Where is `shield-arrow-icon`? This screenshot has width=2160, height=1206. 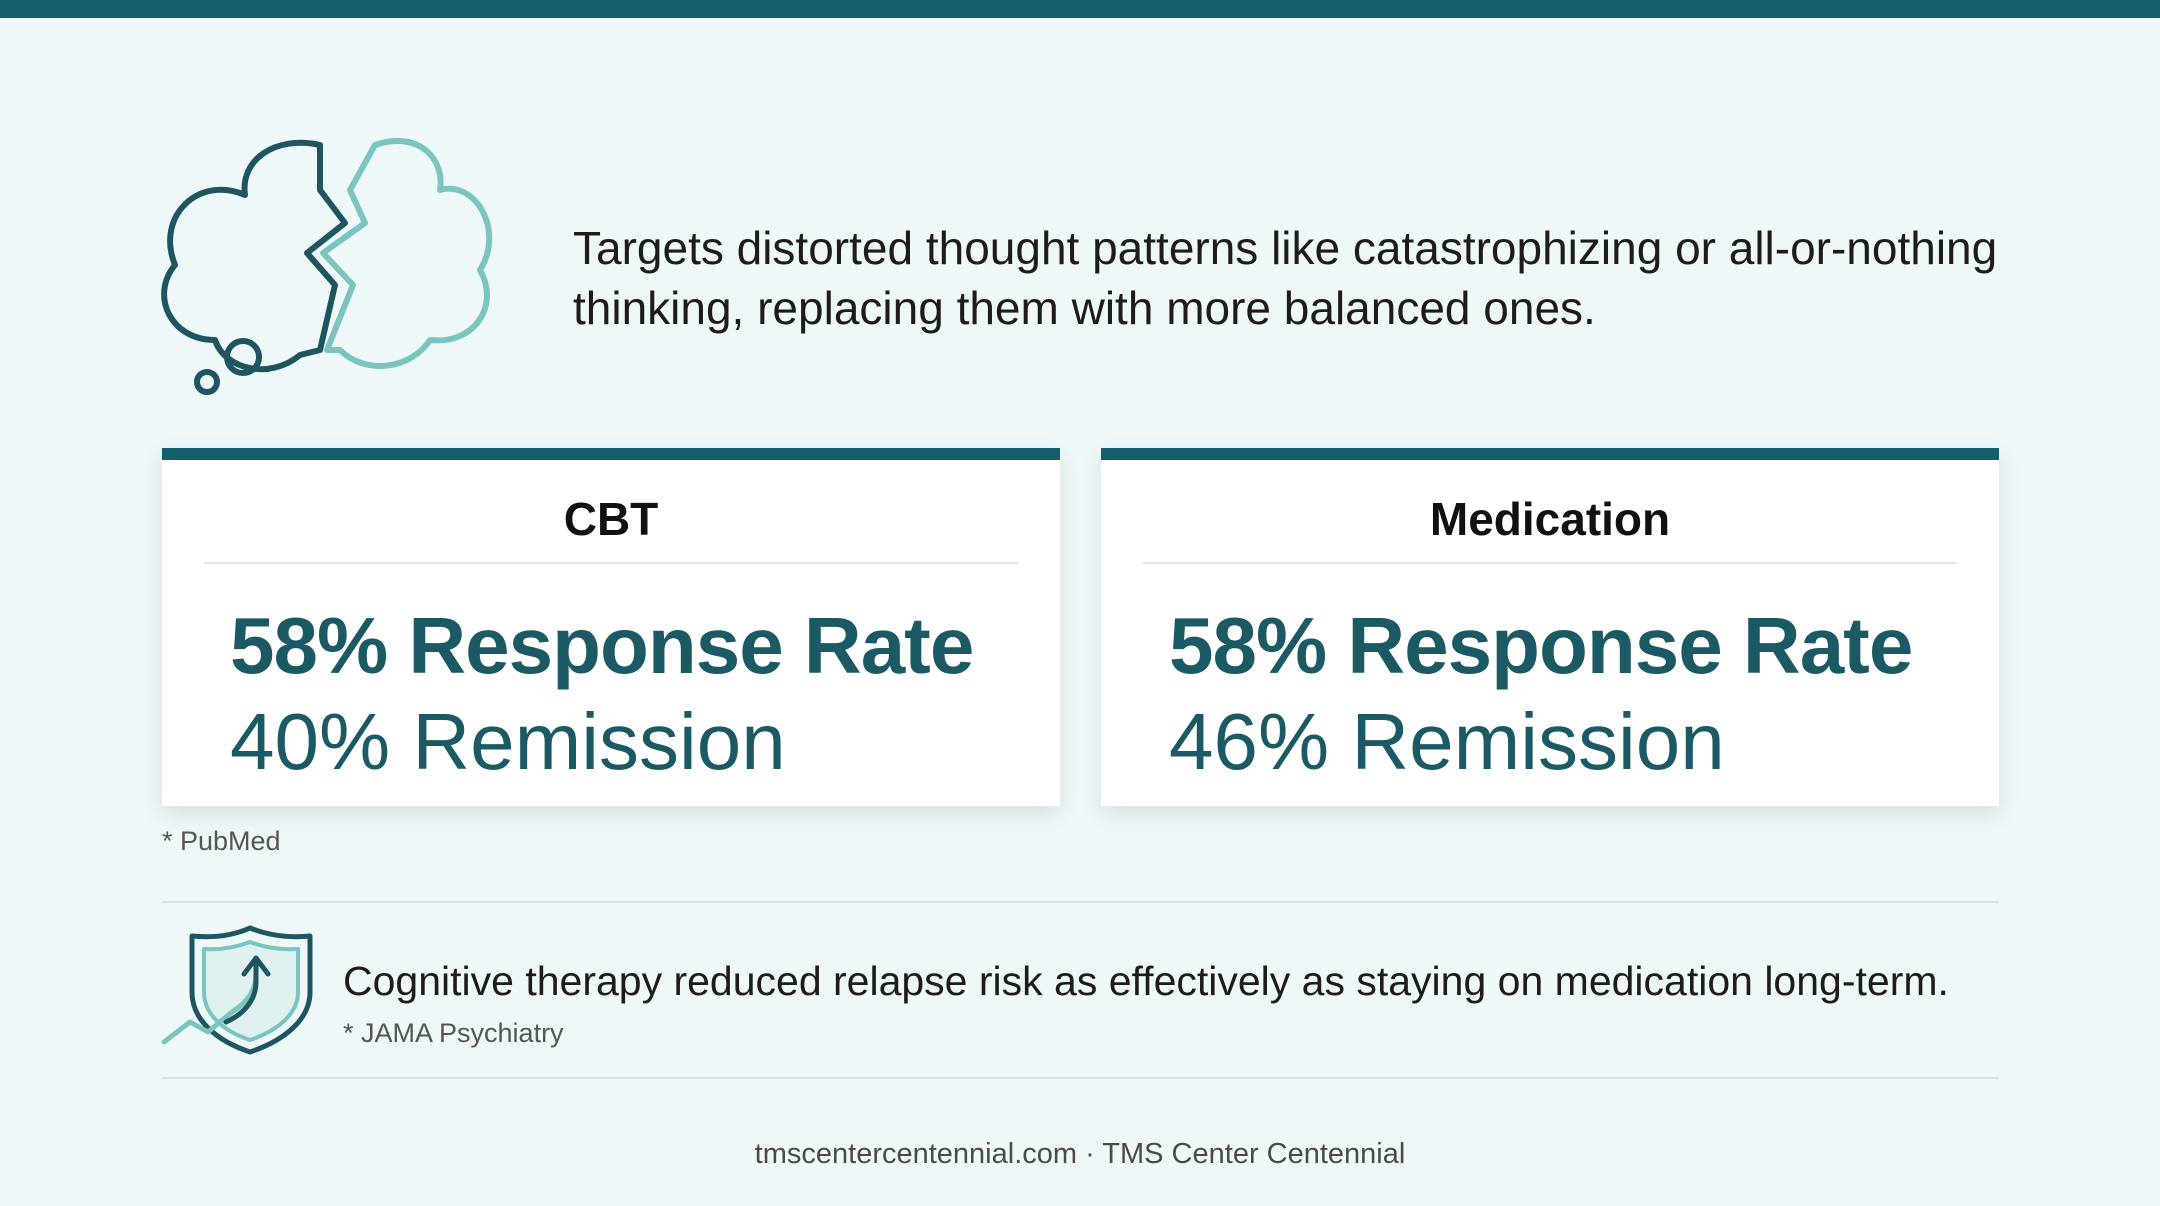 shield-arrow-icon is located at coordinates (237, 990).